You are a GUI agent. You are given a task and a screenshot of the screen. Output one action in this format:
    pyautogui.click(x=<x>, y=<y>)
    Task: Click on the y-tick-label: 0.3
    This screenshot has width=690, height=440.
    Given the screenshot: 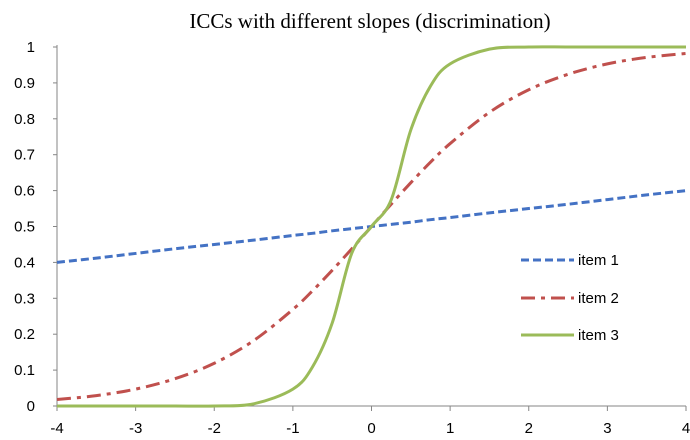 What is the action you would take?
    pyautogui.click(x=24, y=298)
    